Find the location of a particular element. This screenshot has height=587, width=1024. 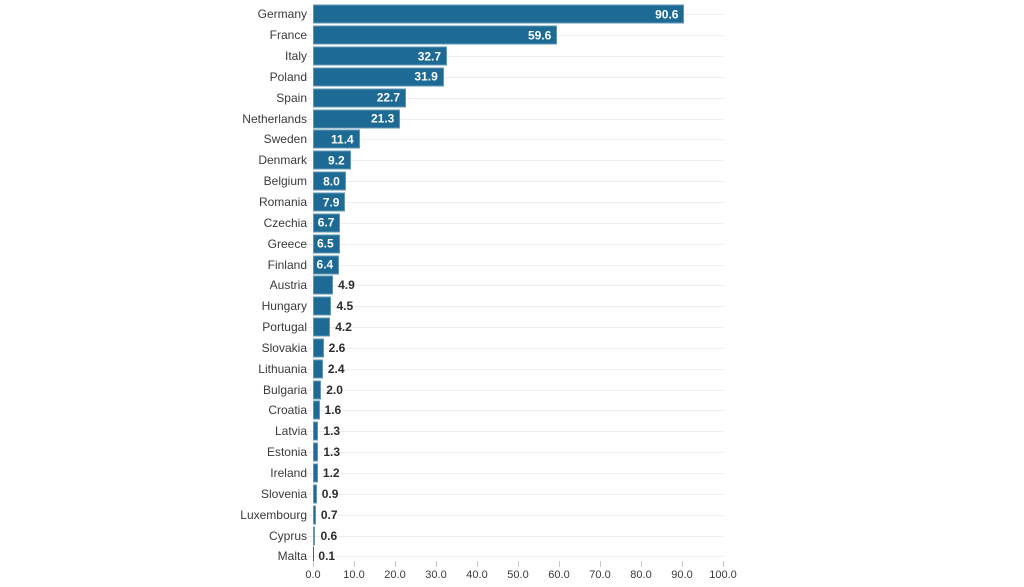

bar-track: 1.2 is located at coordinates (515, 473).